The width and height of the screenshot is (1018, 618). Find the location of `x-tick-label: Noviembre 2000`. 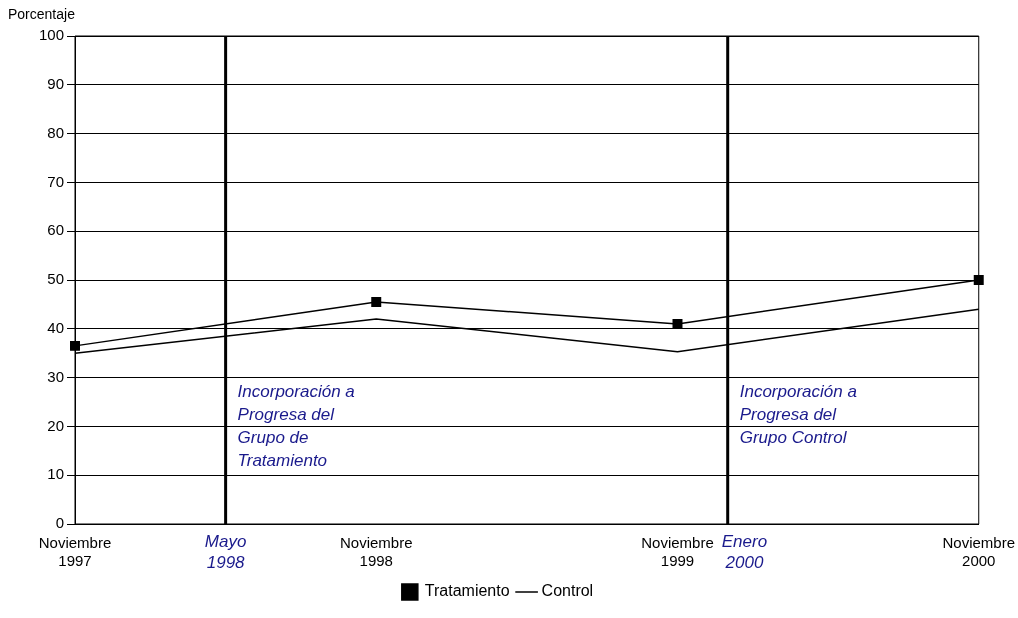

x-tick-label: Noviembre 2000 is located at coordinates (978, 552).